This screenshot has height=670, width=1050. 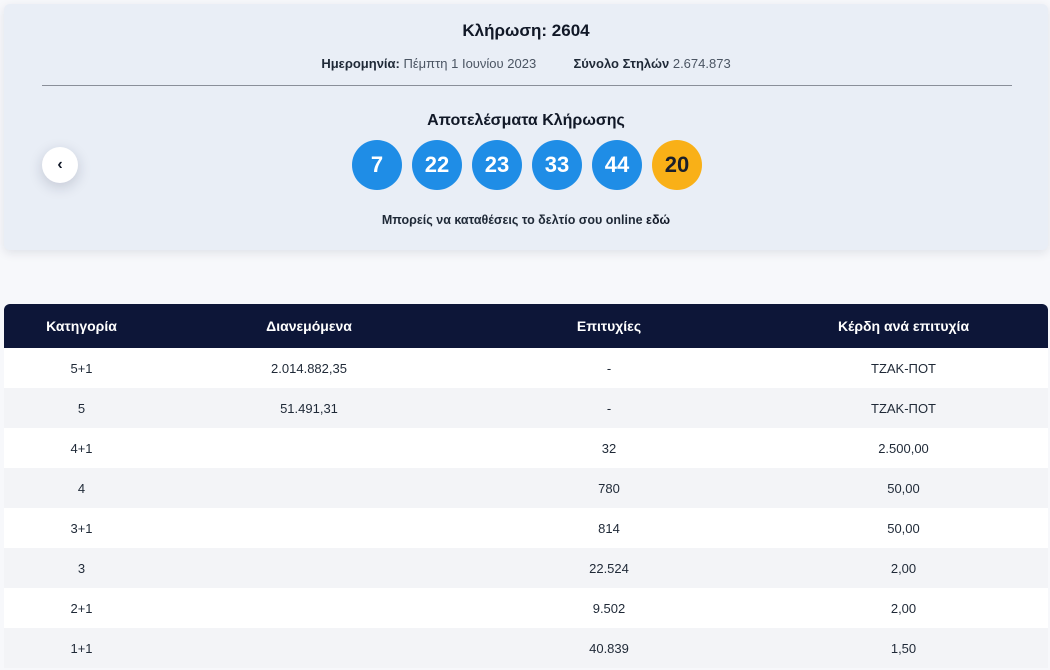 I want to click on cell-distributed: 2.014.882,35, so click(x=309, y=368).